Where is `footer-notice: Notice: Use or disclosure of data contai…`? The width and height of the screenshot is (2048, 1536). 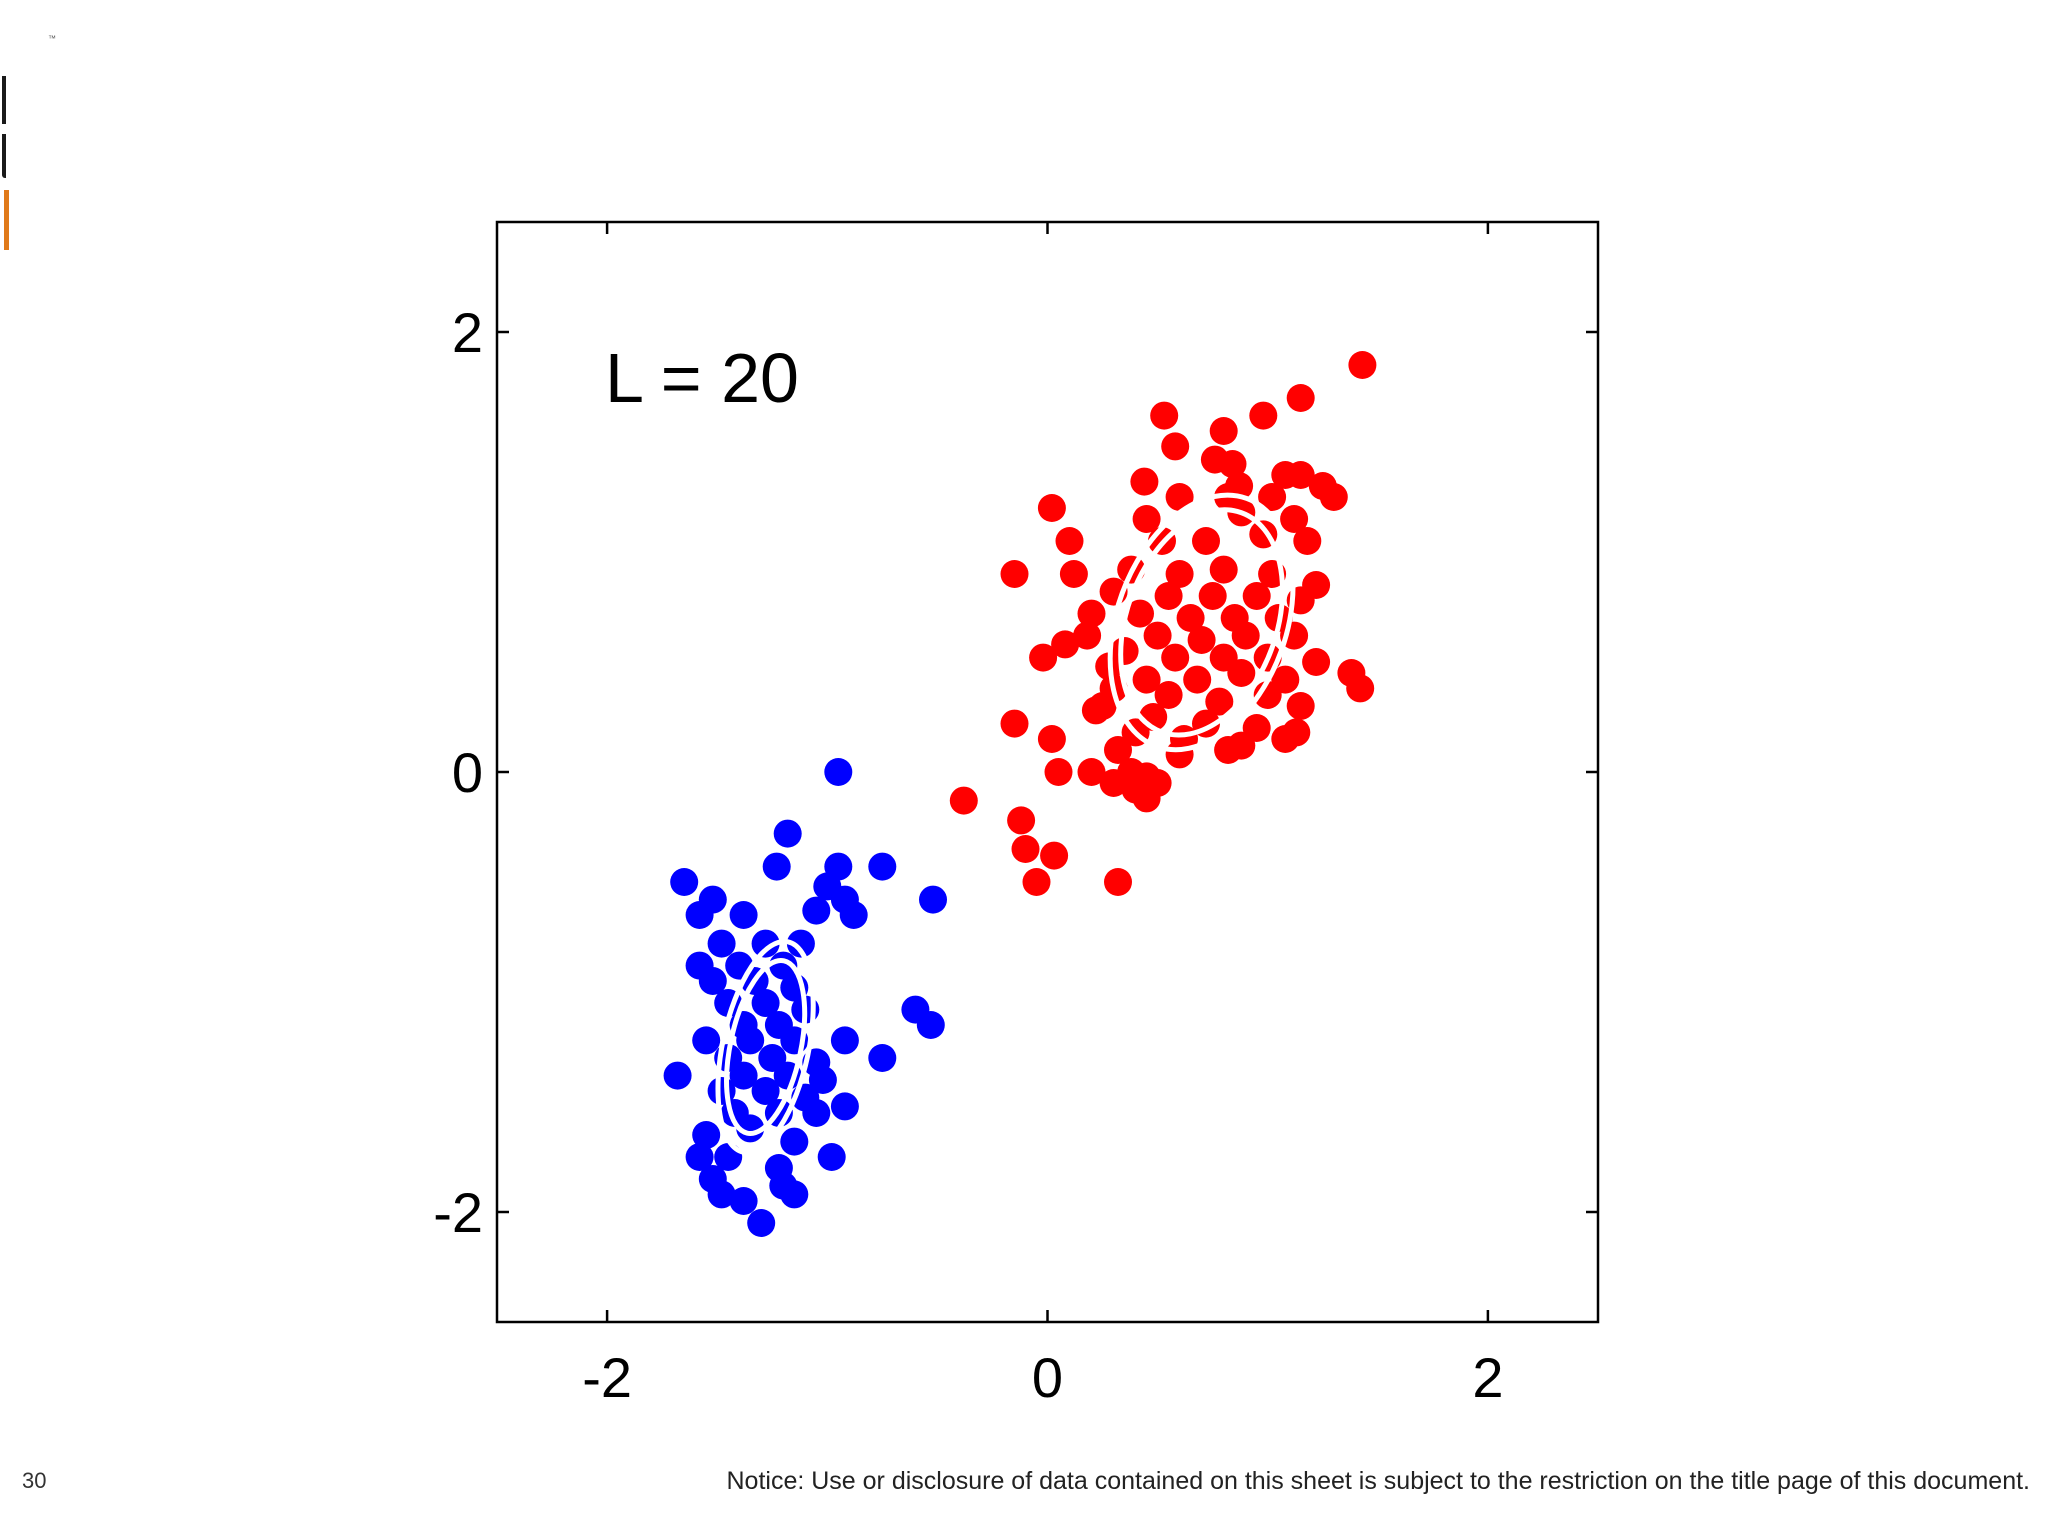 footer-notice: Notice: Use or disclosure of data contai… is located at coordinates (1378, 1481).